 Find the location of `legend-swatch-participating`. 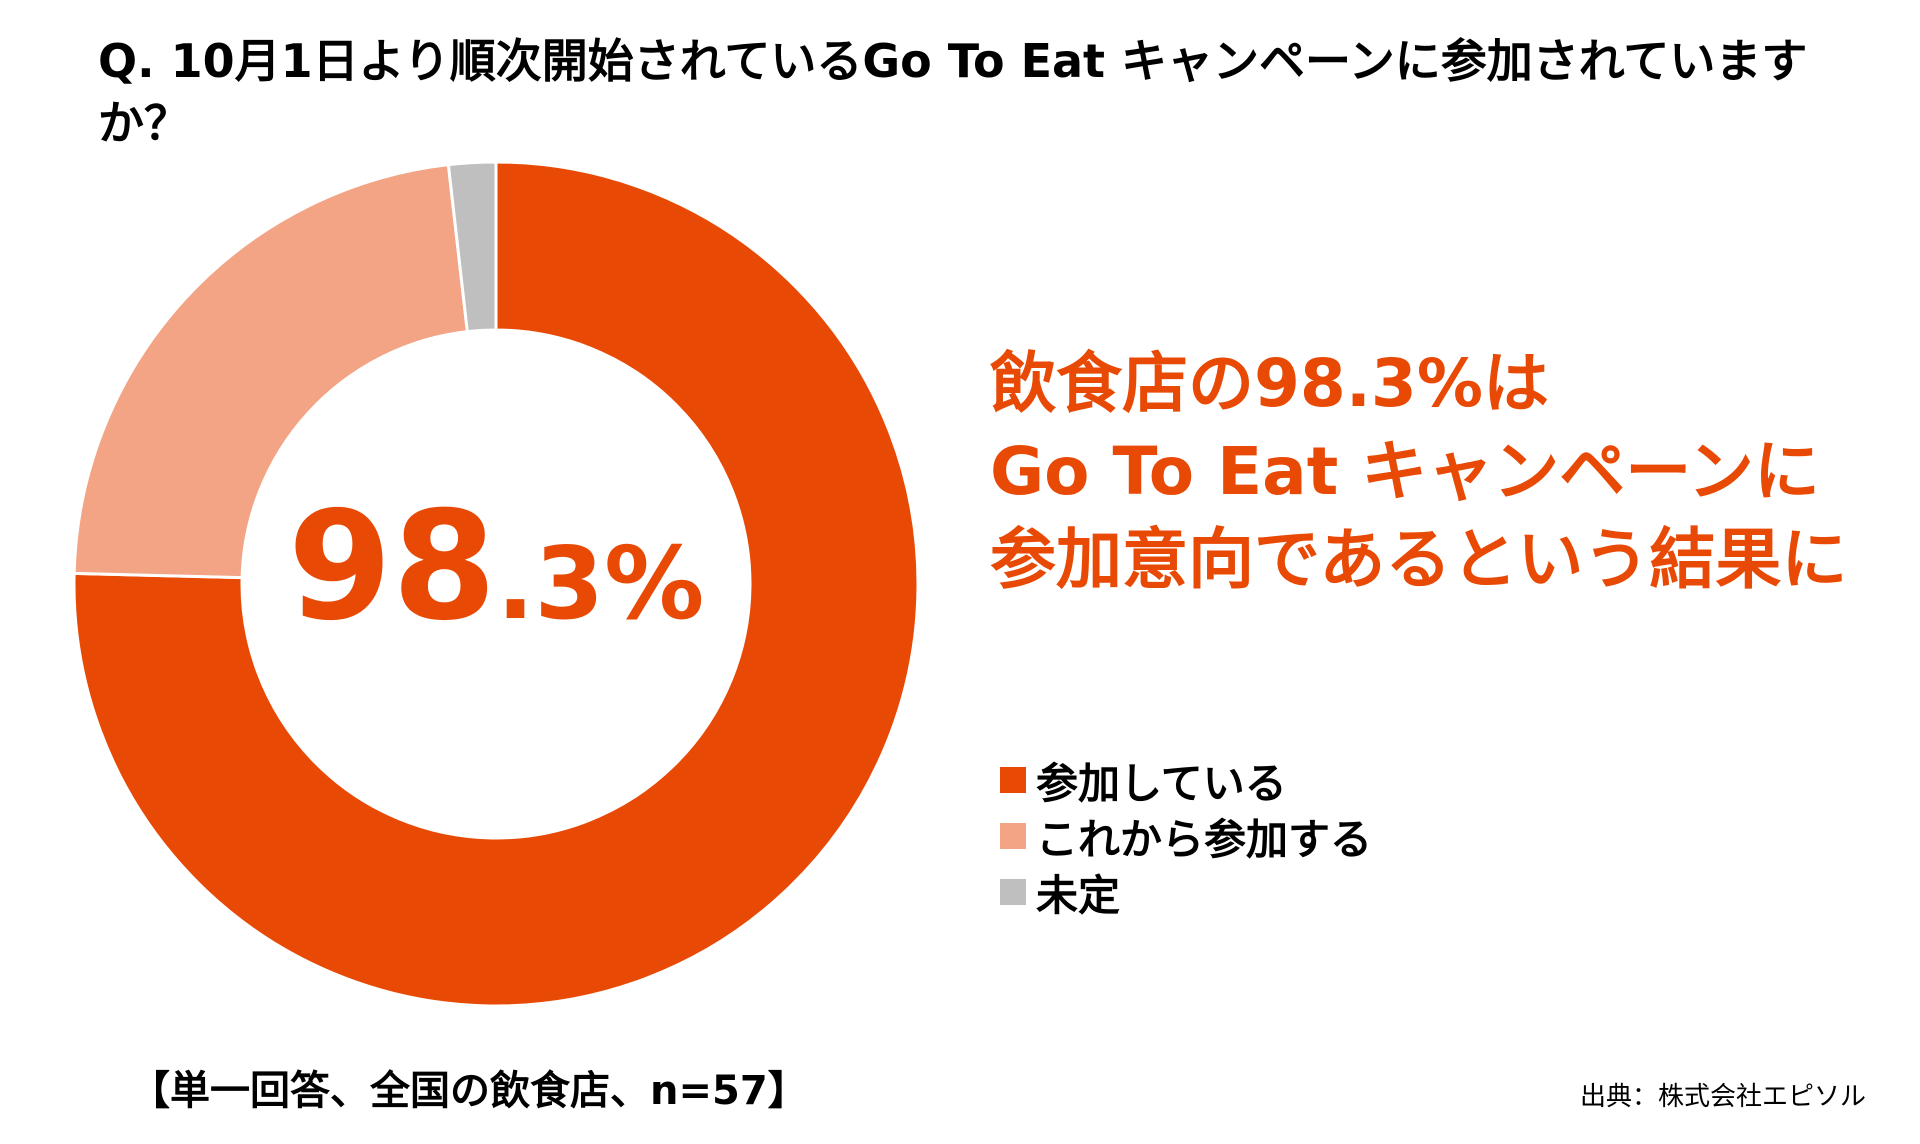

legend-swatch-participating is located at coordinates (1013, 780).